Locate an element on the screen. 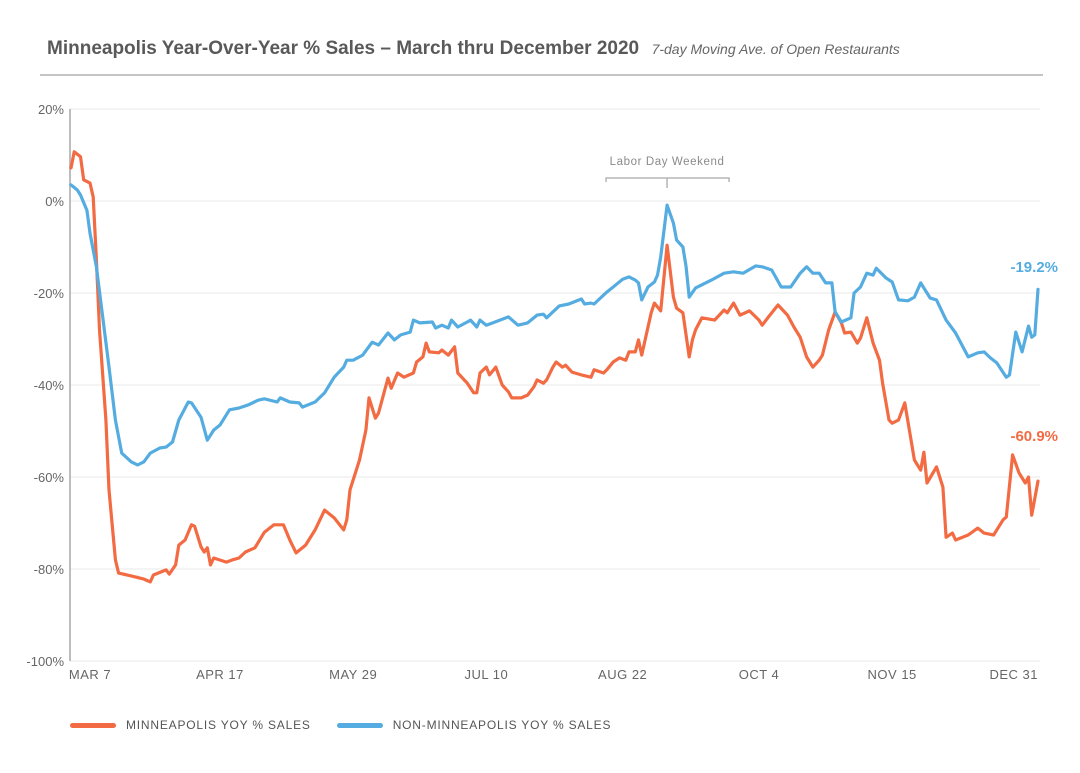  end-value-label: -19.2% is located at coordinates (1034, 267).